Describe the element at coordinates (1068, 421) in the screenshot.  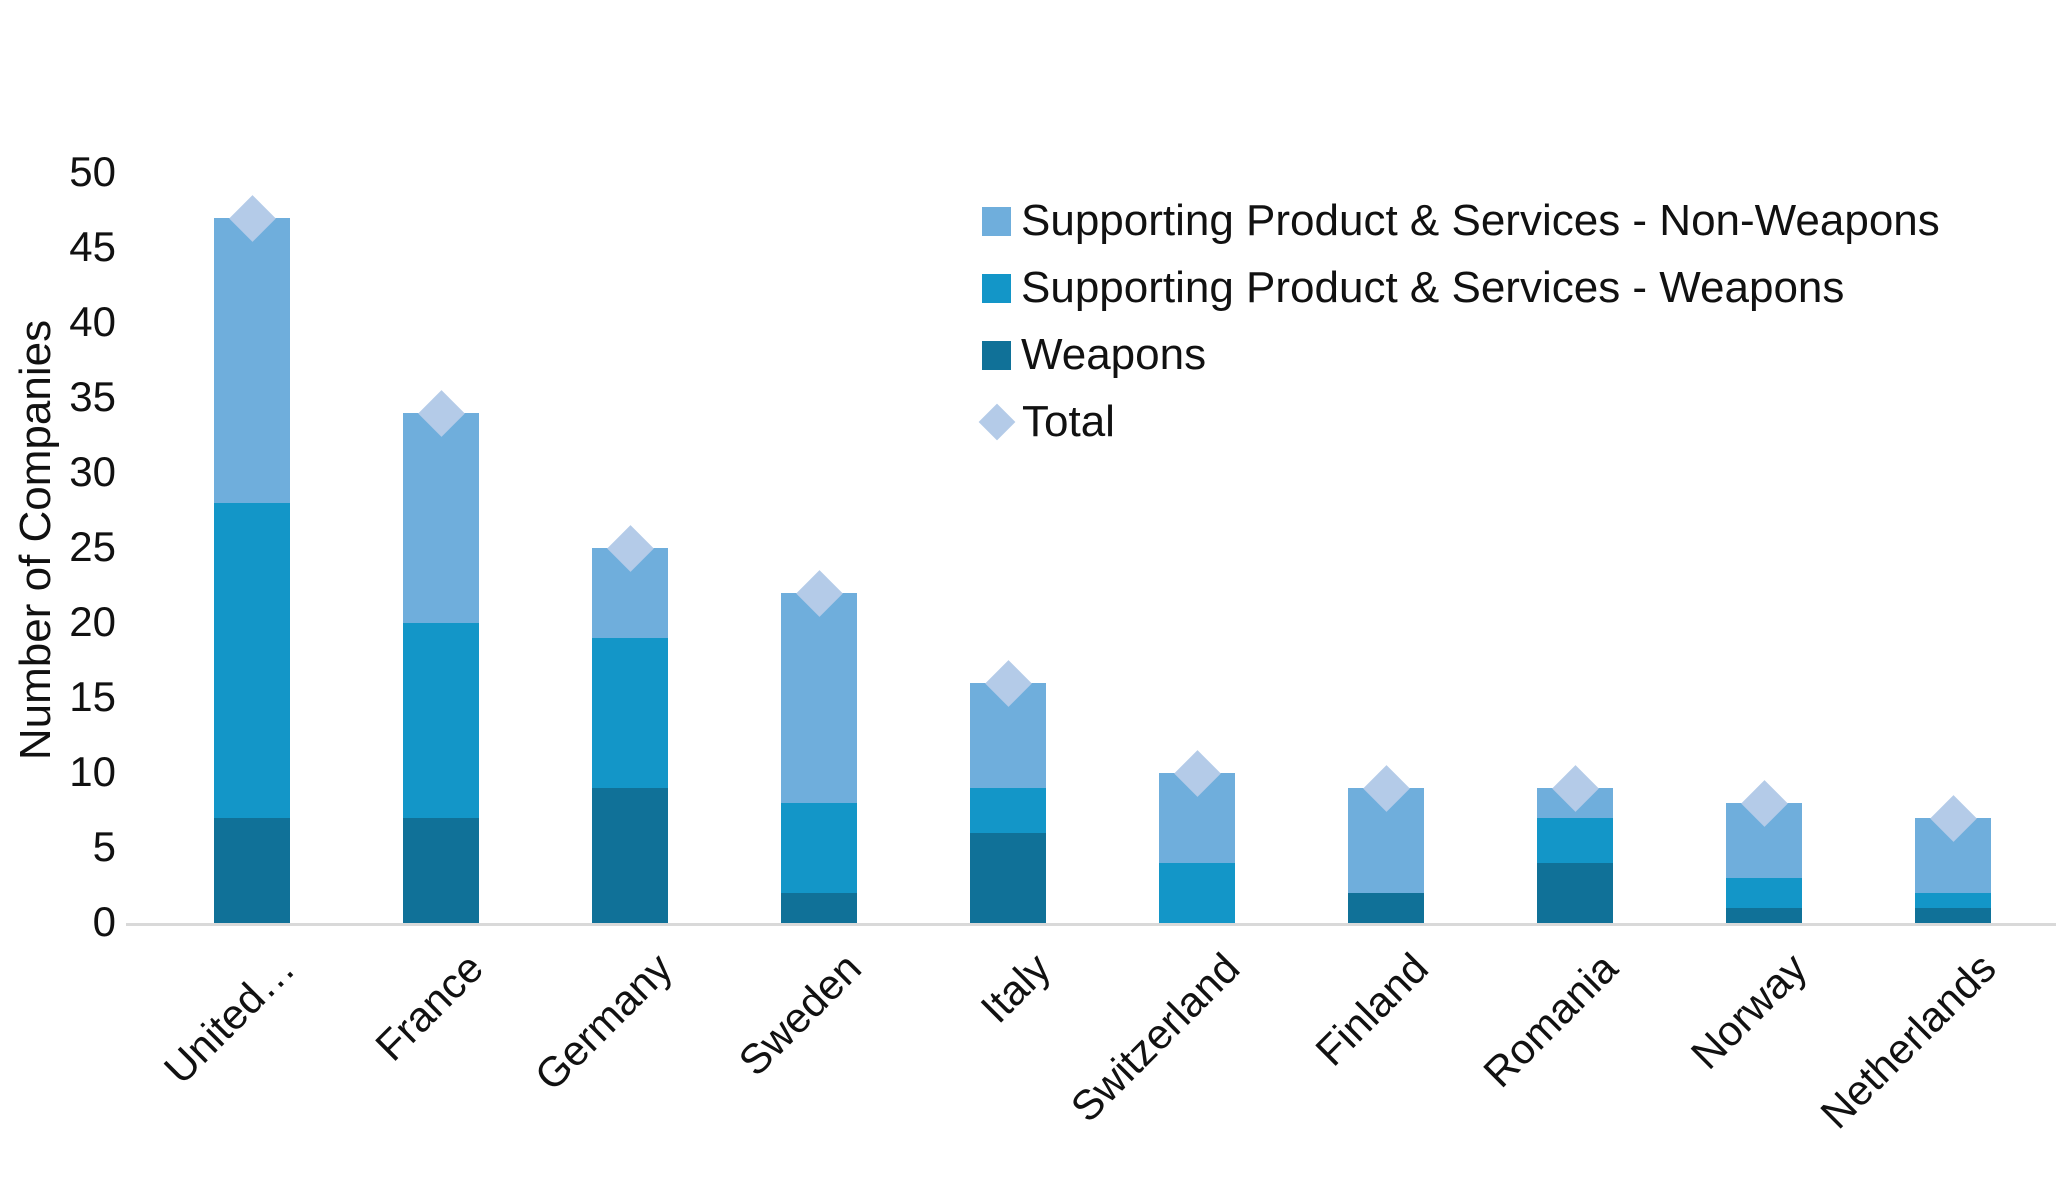
I see `legend-label: Total` at that location.